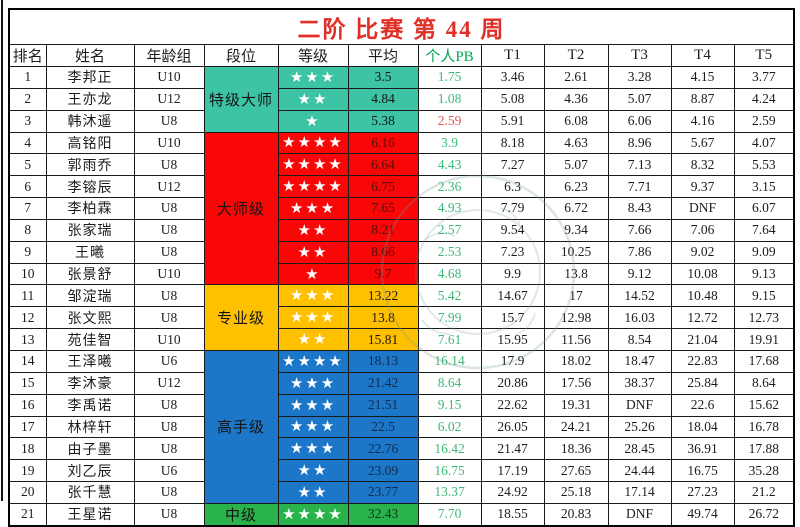 The width and height of the screenshot is (800, 527). What do you see at coordinates (169, 55) in the screenshot?
I see `col-header-3: 年龄组` at bounding box center [169, 55].